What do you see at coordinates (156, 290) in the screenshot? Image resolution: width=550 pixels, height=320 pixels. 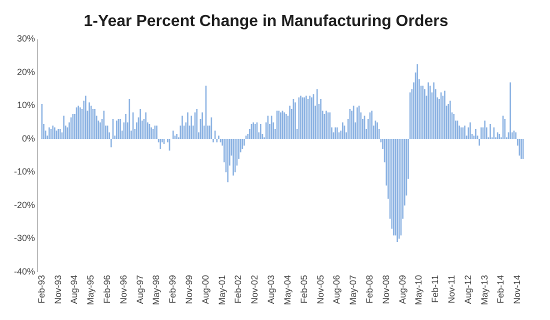 I see `x-tick-label: May-98` at bounding box center [156, 290].